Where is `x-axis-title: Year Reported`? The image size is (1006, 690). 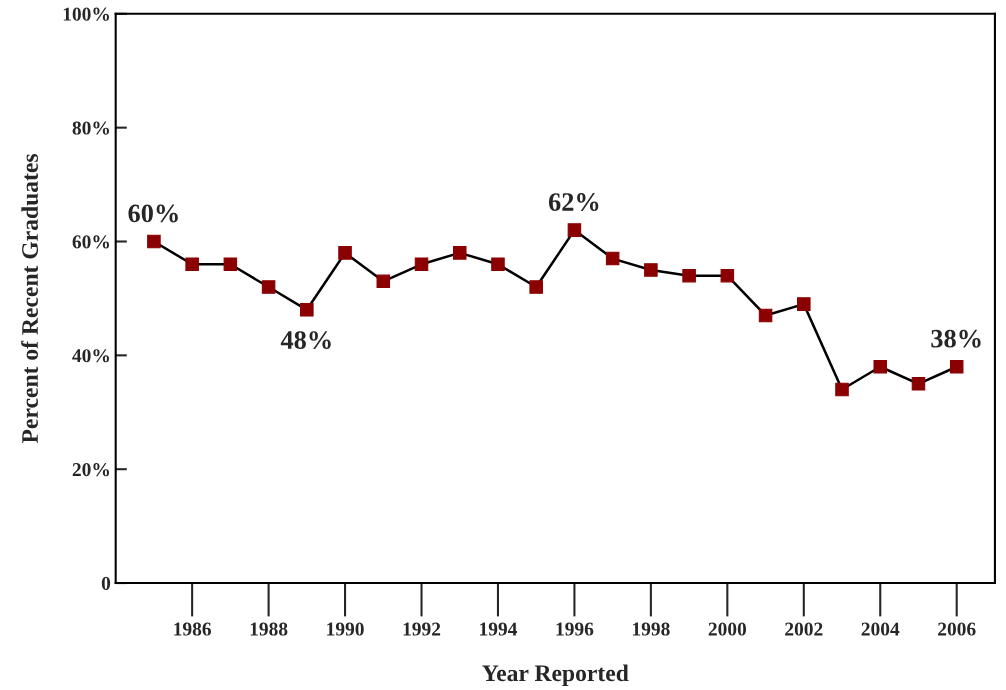
x-axis-title: Year Reported is located at coordinates (555, 675).